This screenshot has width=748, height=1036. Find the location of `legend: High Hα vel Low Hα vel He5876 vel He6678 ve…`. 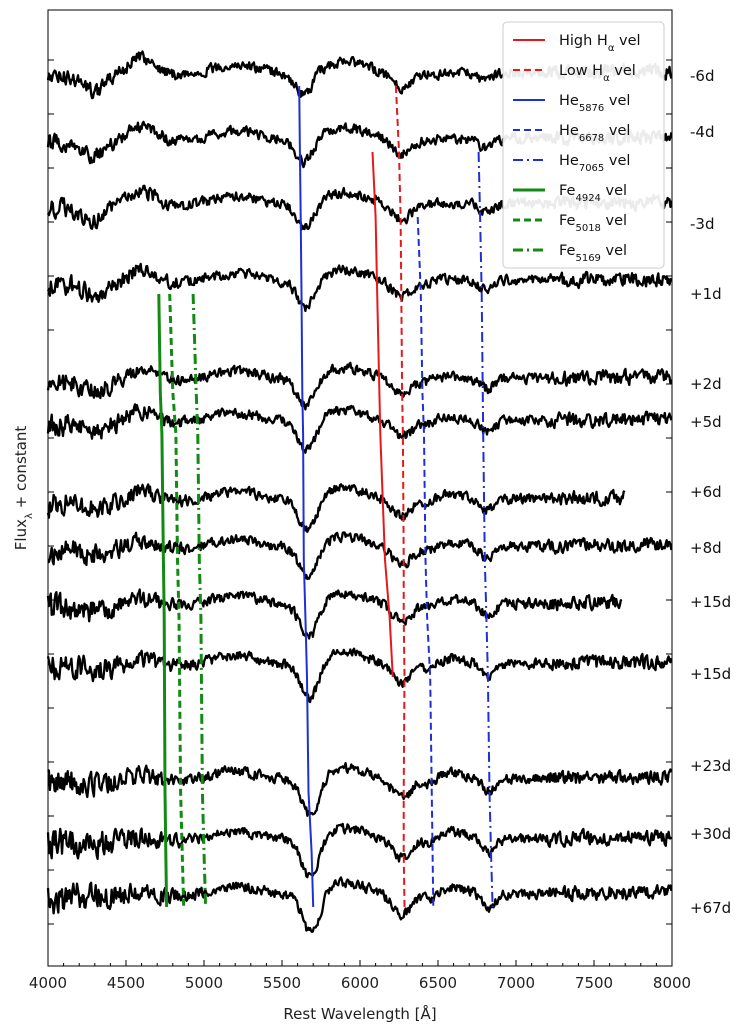

legend: High Hα vel Low Hα vel He5876 vel He6678 ve… is located at coordinates (583, 145).